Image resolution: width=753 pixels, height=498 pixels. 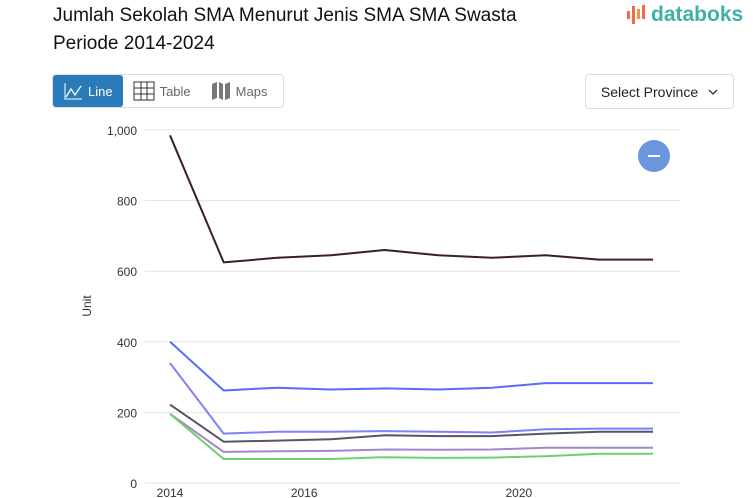 I want to click on province-select: Select Province, so click(x=659, y=91).